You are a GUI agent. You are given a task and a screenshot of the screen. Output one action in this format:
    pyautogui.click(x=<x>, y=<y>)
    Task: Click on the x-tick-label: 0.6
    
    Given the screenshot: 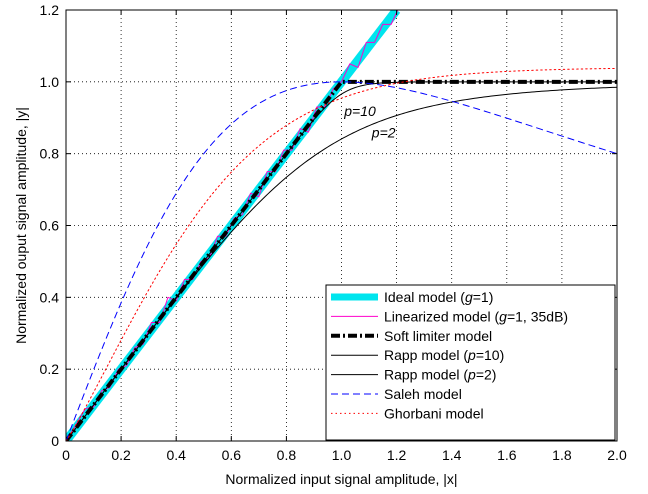 What is the action you would take?
    pyautogui.click(x=232, y=455)
    